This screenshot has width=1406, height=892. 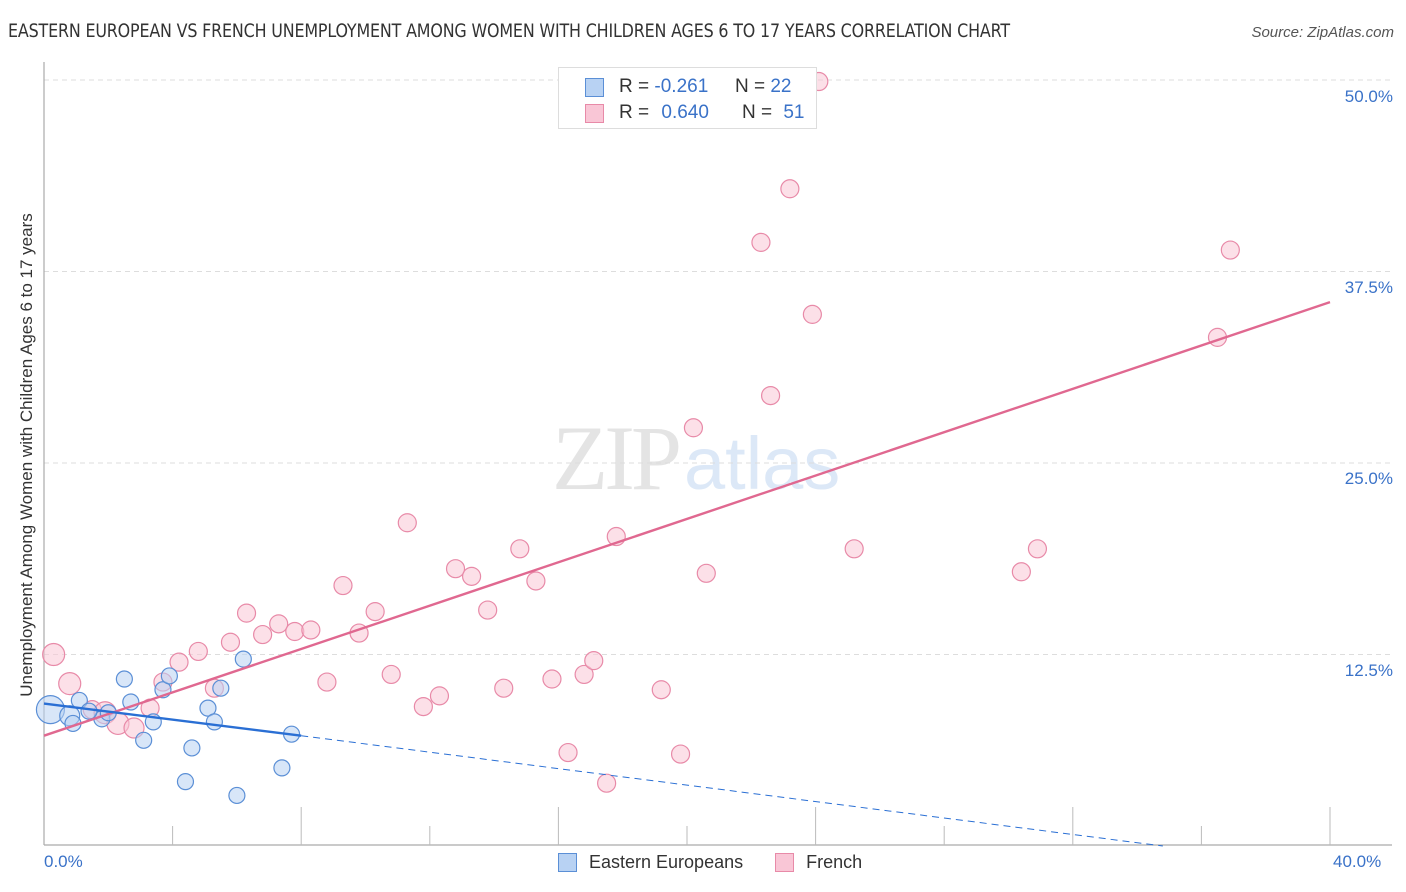 I want to click on stats-legend: R = -0.261 N = 22 R = 0.640 N = 51, so click(x=687, y=98).